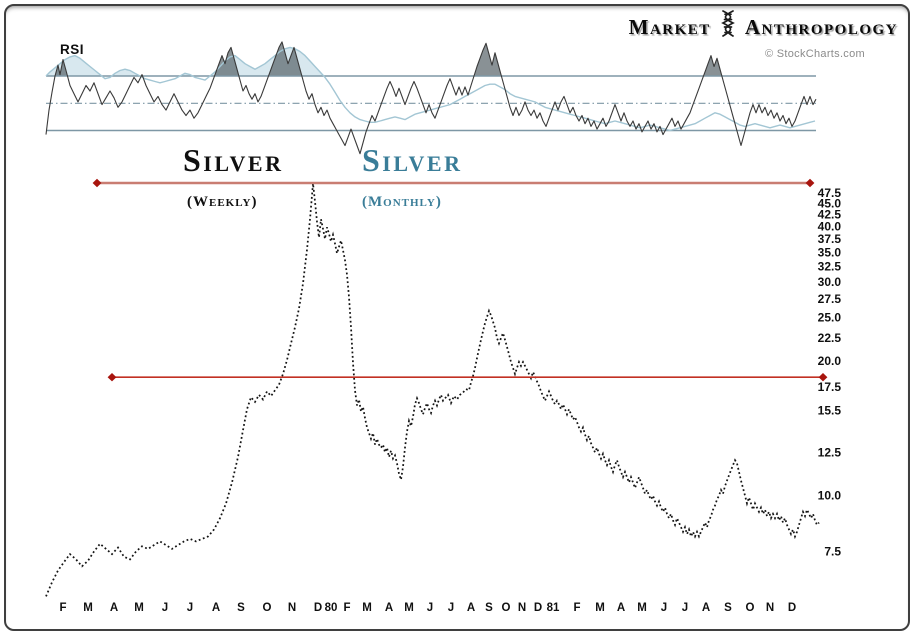  What do you see at coordinates (830, 361) in the screenshot?
I see `price-tick: 20.0` at bounding box center [830, 361].